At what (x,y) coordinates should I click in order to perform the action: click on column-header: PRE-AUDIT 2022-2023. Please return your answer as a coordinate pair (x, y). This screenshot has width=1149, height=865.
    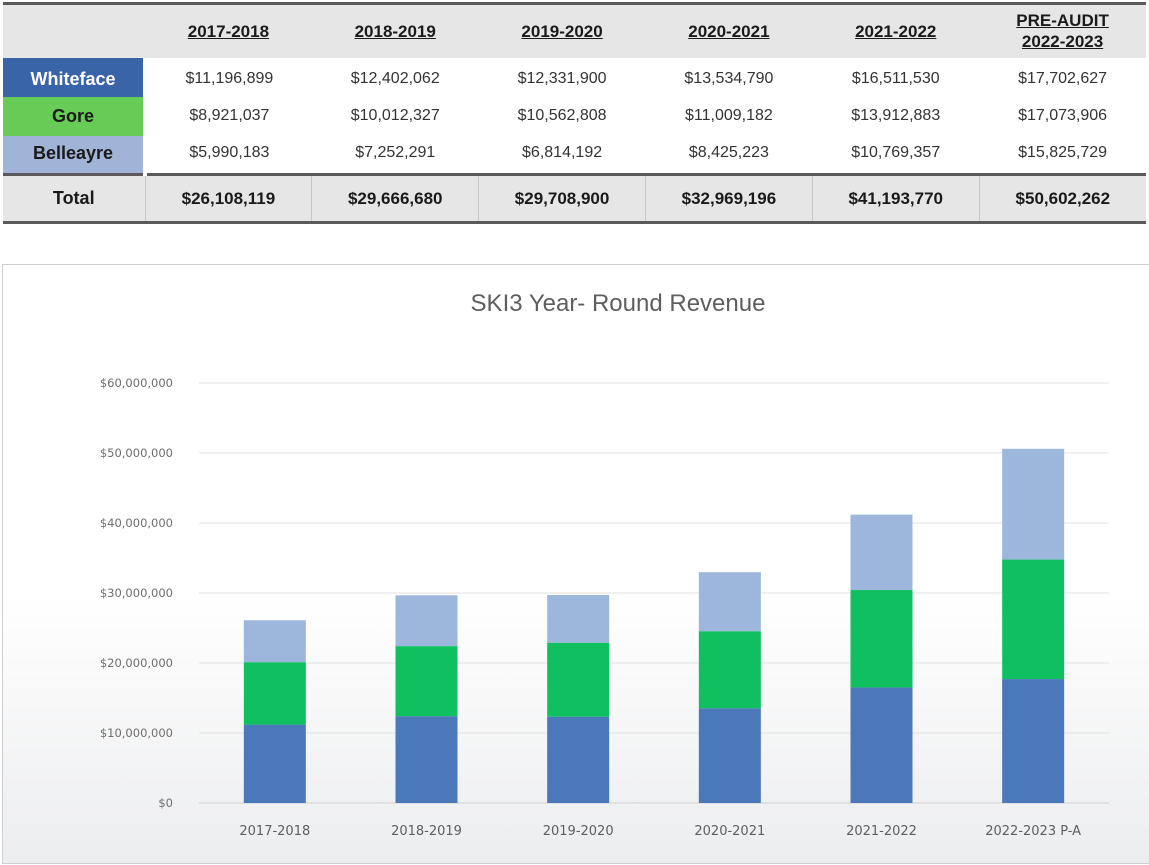
    Looking at the image, I should click on (1062, 31).